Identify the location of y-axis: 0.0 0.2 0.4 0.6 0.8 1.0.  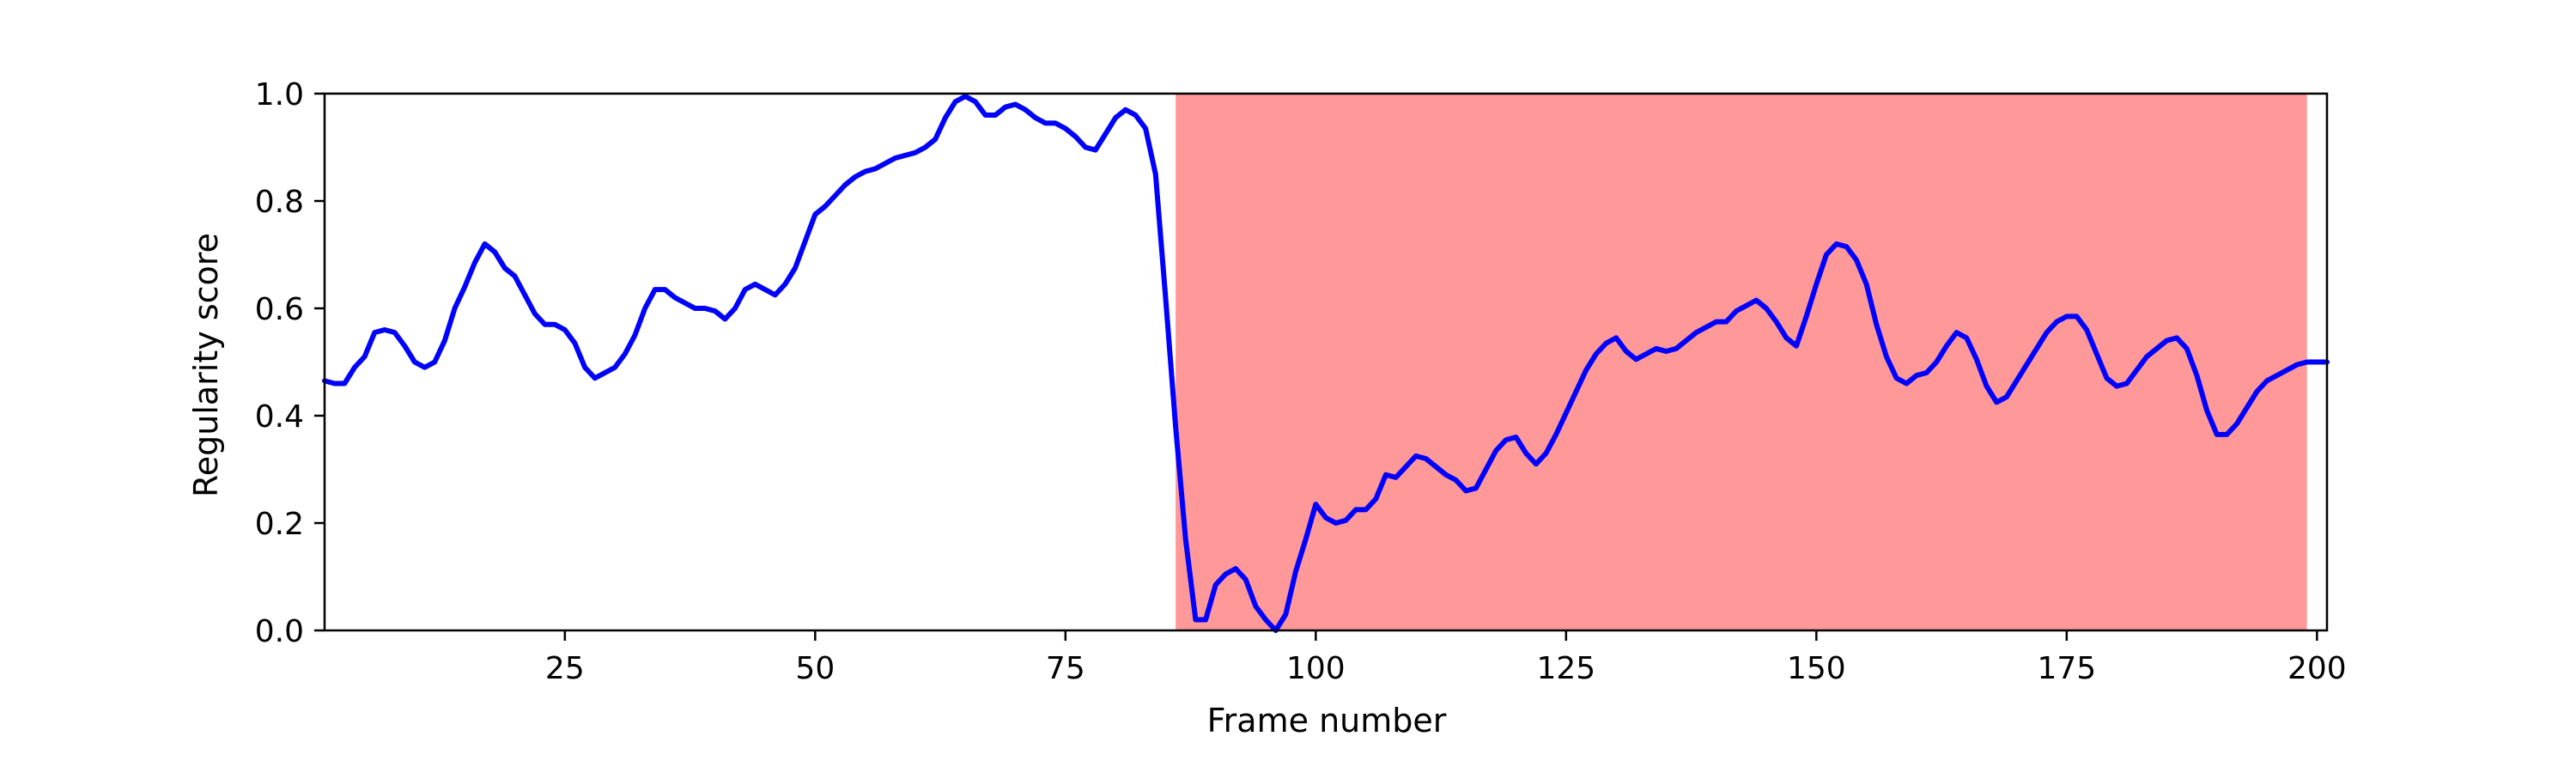
(290, 363).